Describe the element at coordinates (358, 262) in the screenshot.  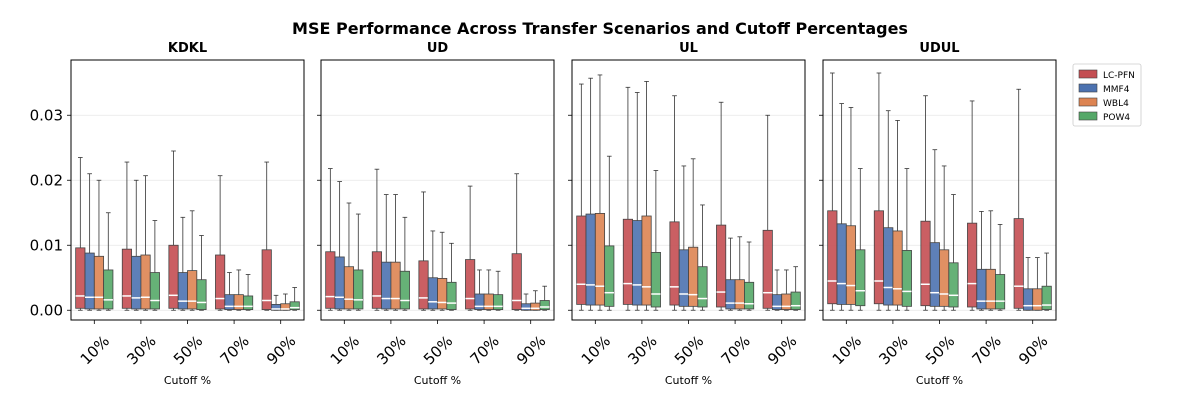
I see `box-pow4-10pct` at that location.